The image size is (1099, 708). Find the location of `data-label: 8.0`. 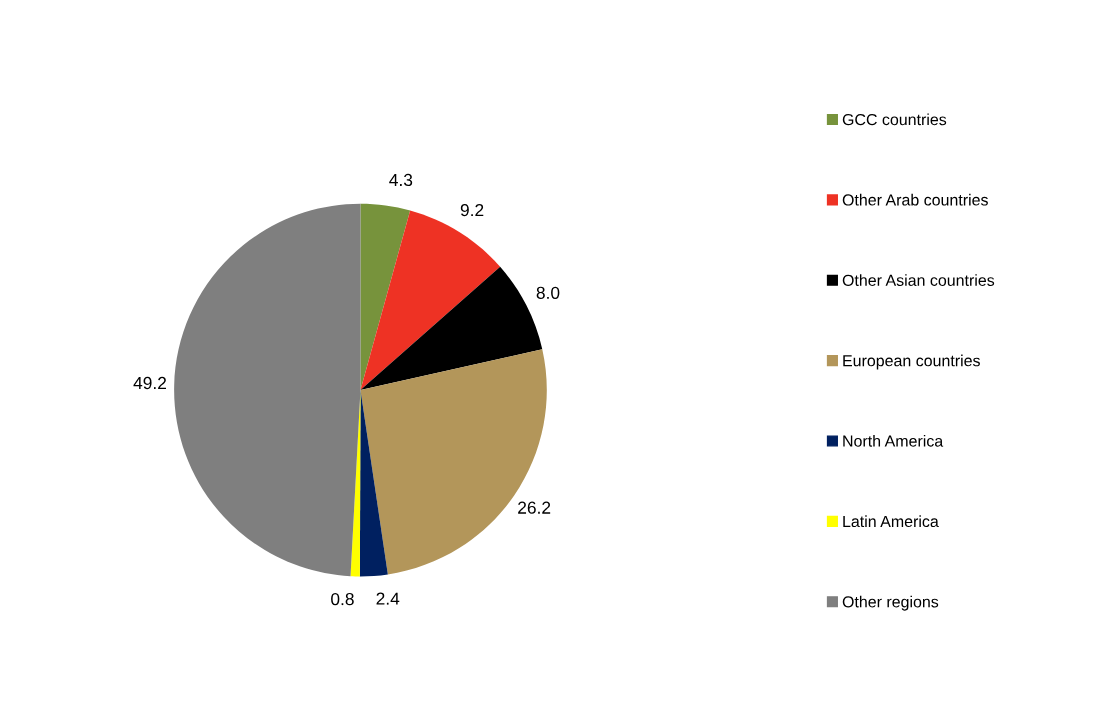

data-label: 8.0 is located at coordinates (548, 292).